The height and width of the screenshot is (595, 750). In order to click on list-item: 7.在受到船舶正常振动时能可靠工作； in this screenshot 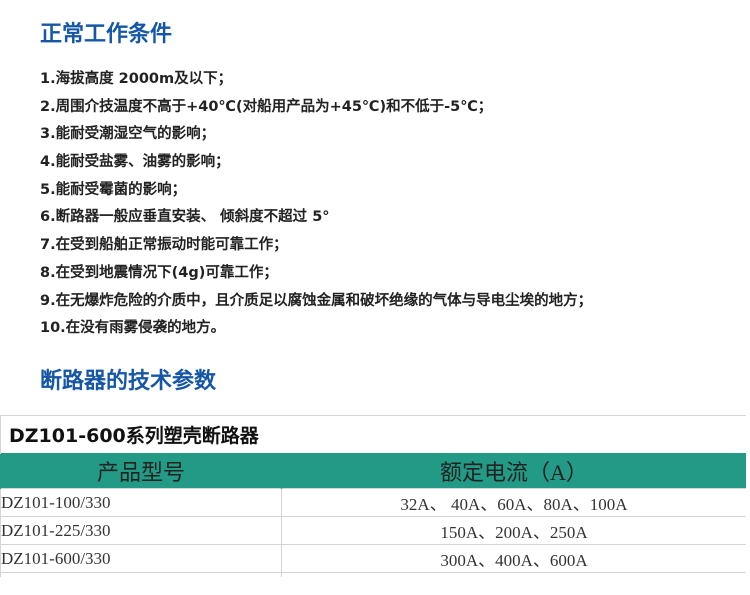, I will do `click(164, 245)`.